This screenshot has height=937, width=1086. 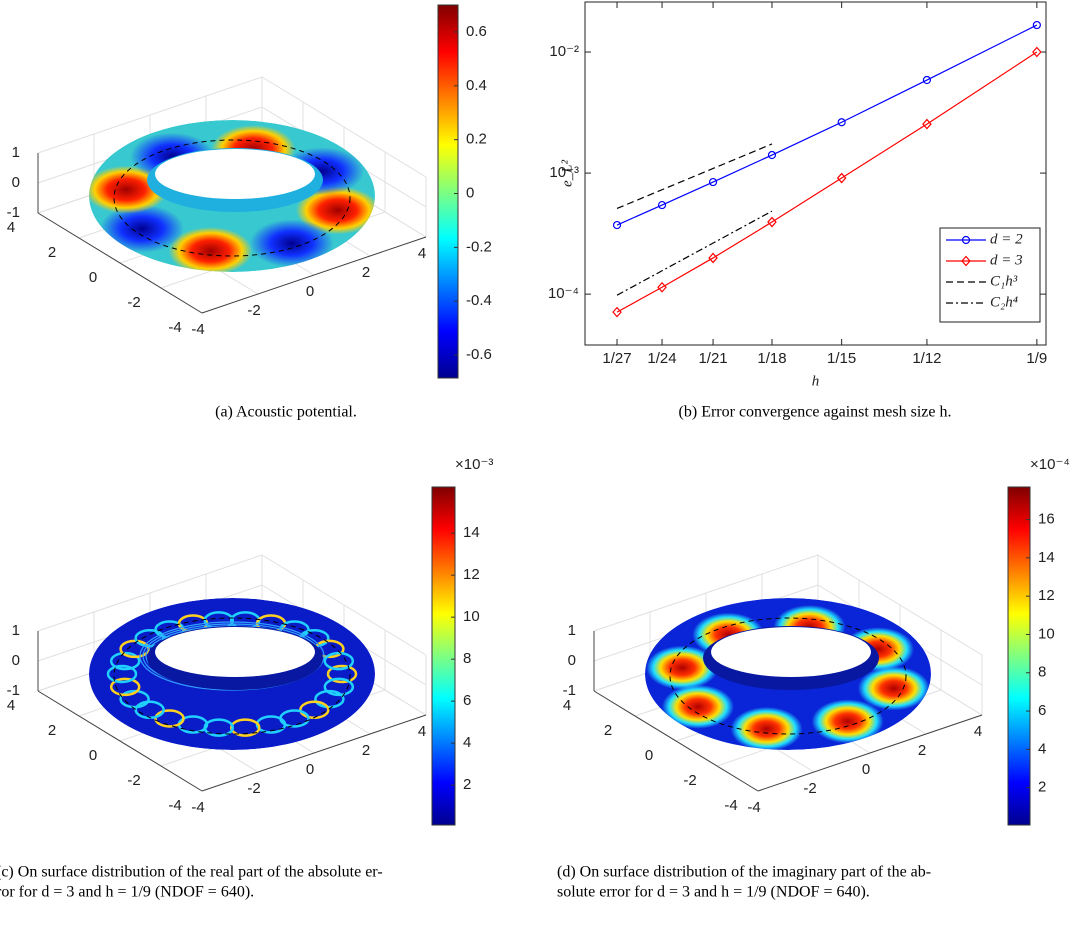 What do you see at coordinates (564, 51) in the screenshot?
I see `y-tick-label: 10⁻²` at bounding box center [564, 51].